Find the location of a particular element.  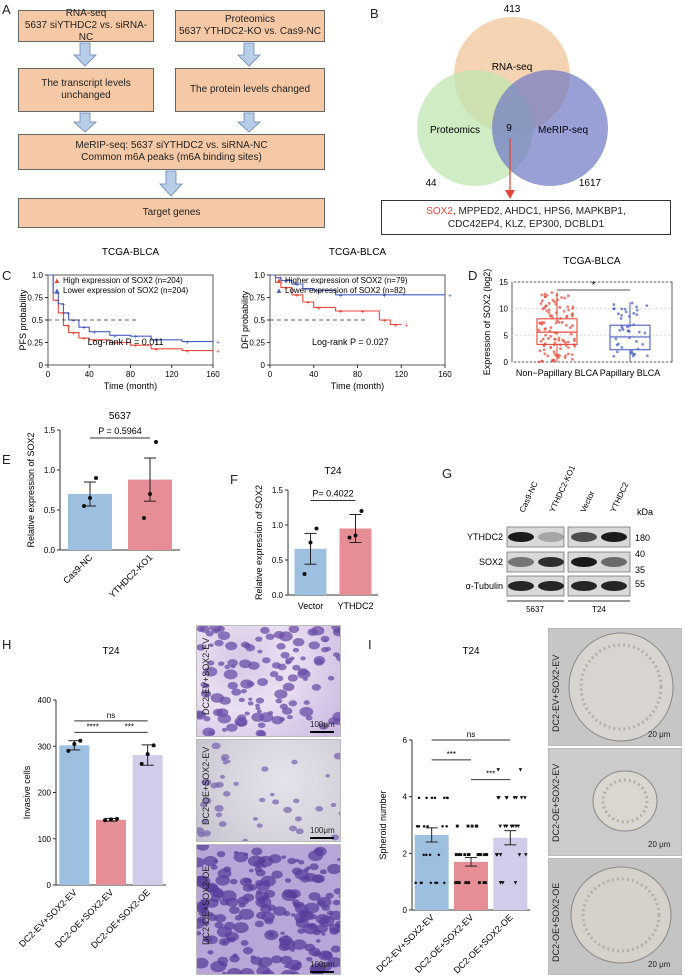

scale-bar-h2: 100μm is located at coordinates (322, 830).